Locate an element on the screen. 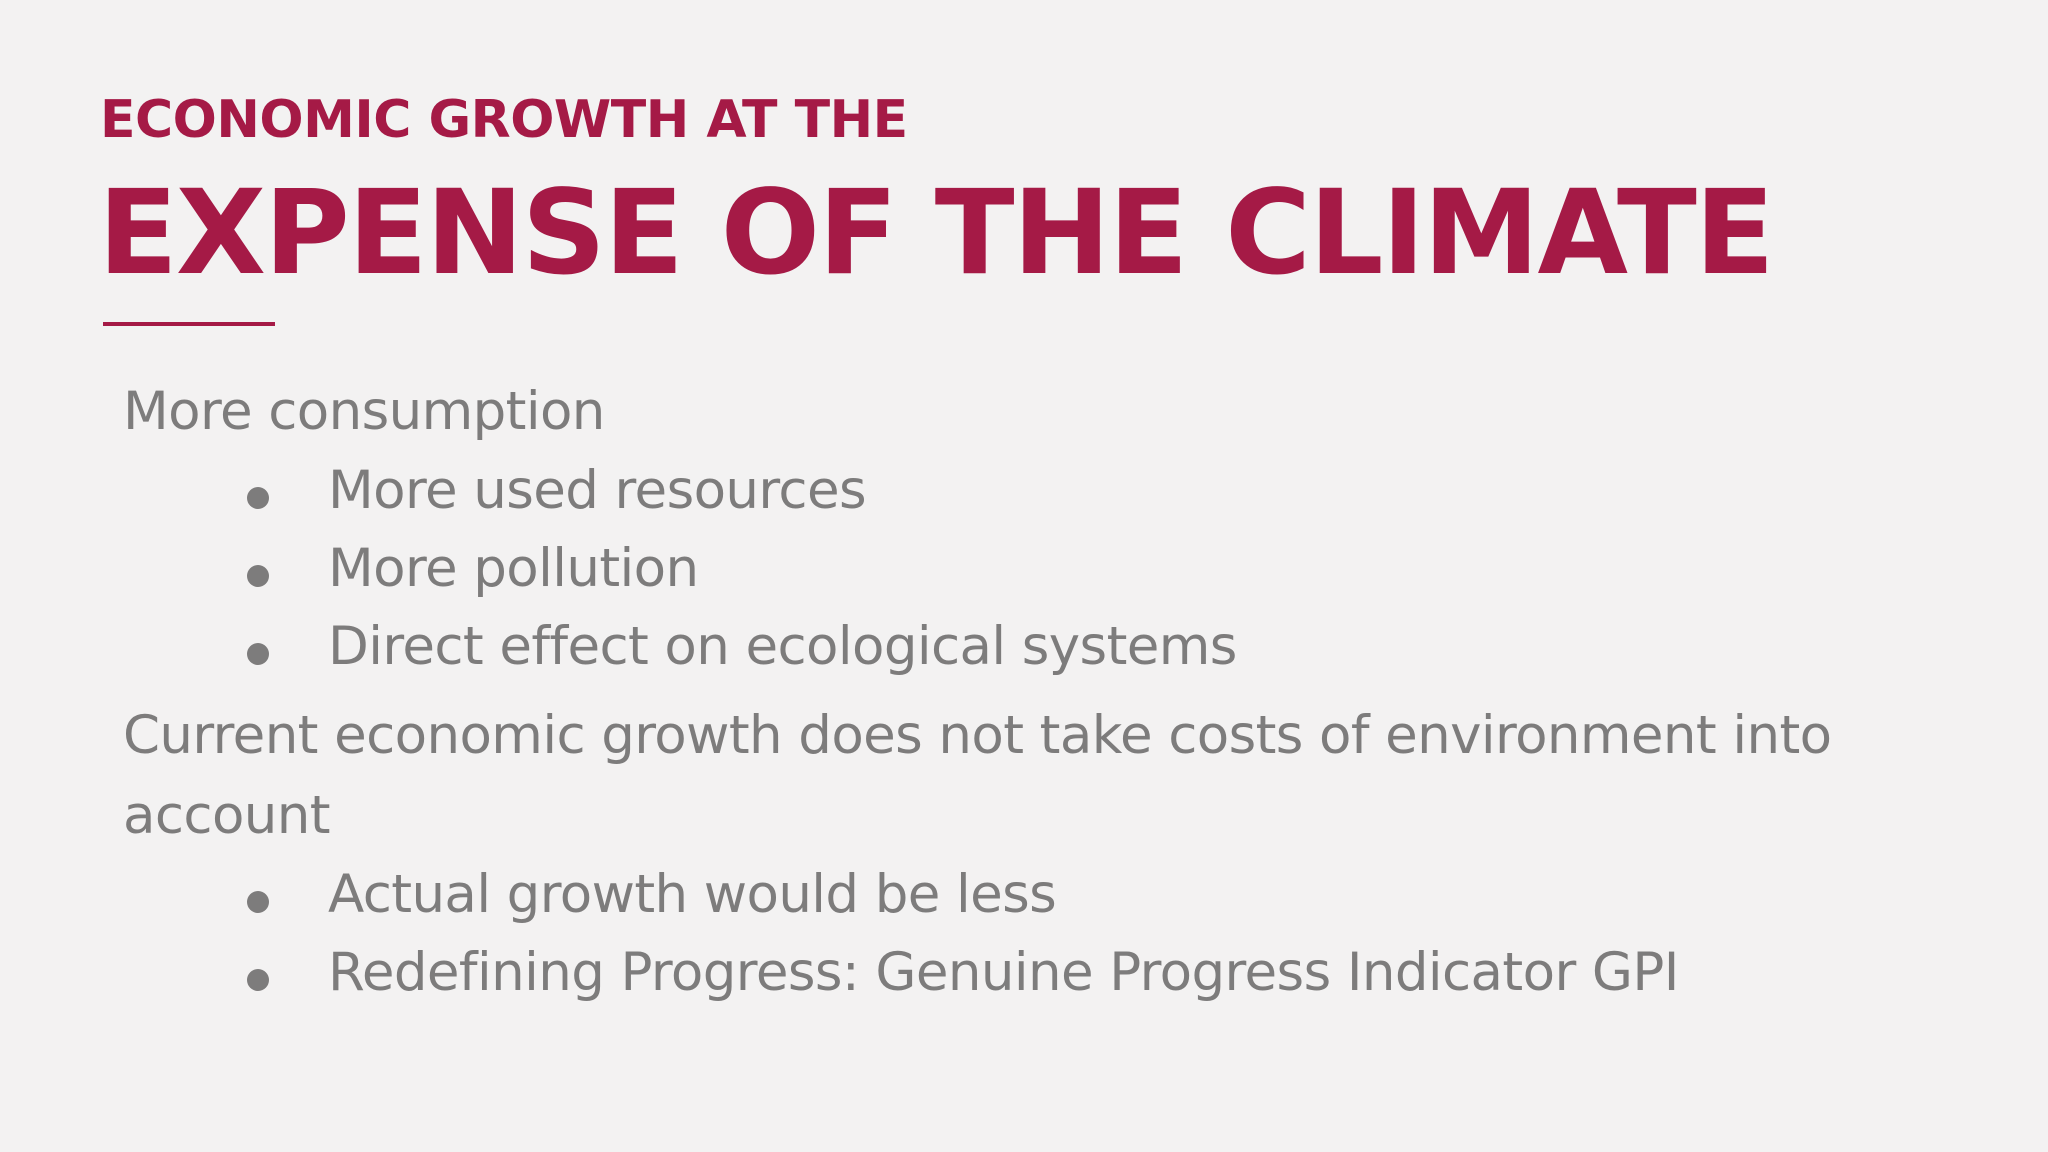 The width and height of the screenshot is (2048, 1152). title-underline is located at coordinates (189, 324).